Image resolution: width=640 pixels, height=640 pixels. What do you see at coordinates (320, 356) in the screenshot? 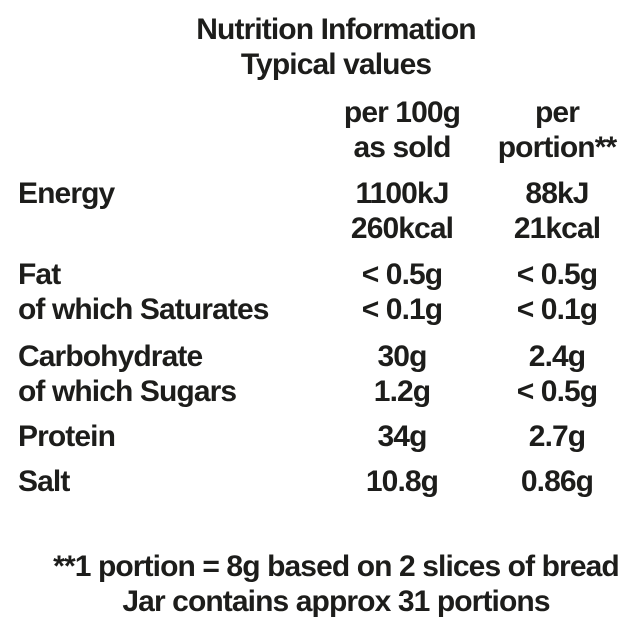
I see `table-row-carbohydrate: Carbohydrate 30g 2.4g` at bounding box center [320, 356].